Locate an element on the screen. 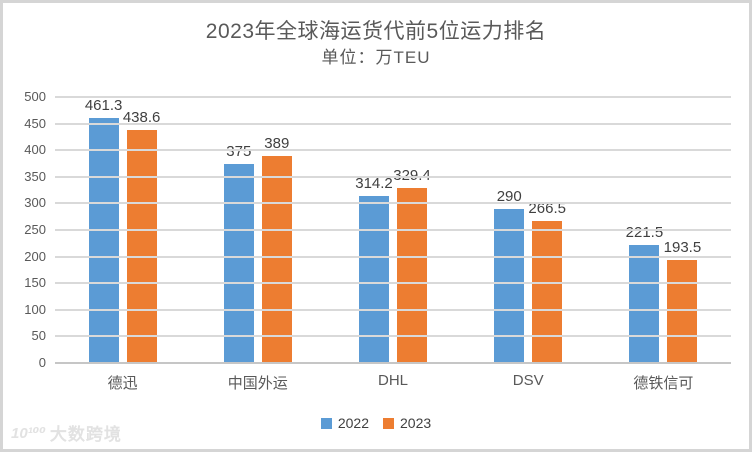  bar-2022: 461.3 is located at coordinates (103, 230).